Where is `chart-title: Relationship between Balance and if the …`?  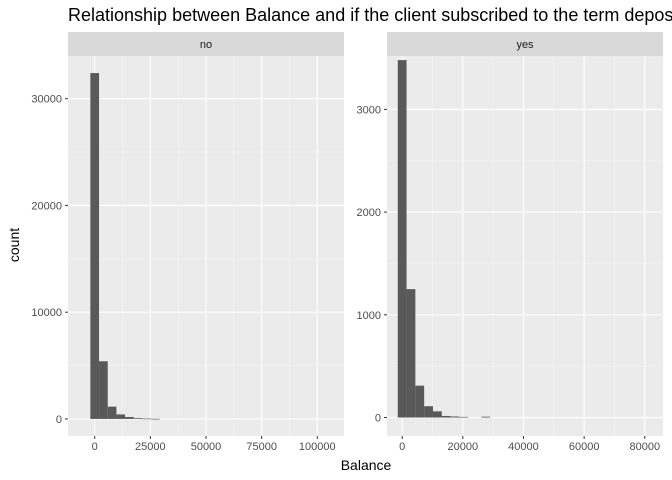 chart-title: Relationship between Balance and if the … is located at coordinates (370, 15).